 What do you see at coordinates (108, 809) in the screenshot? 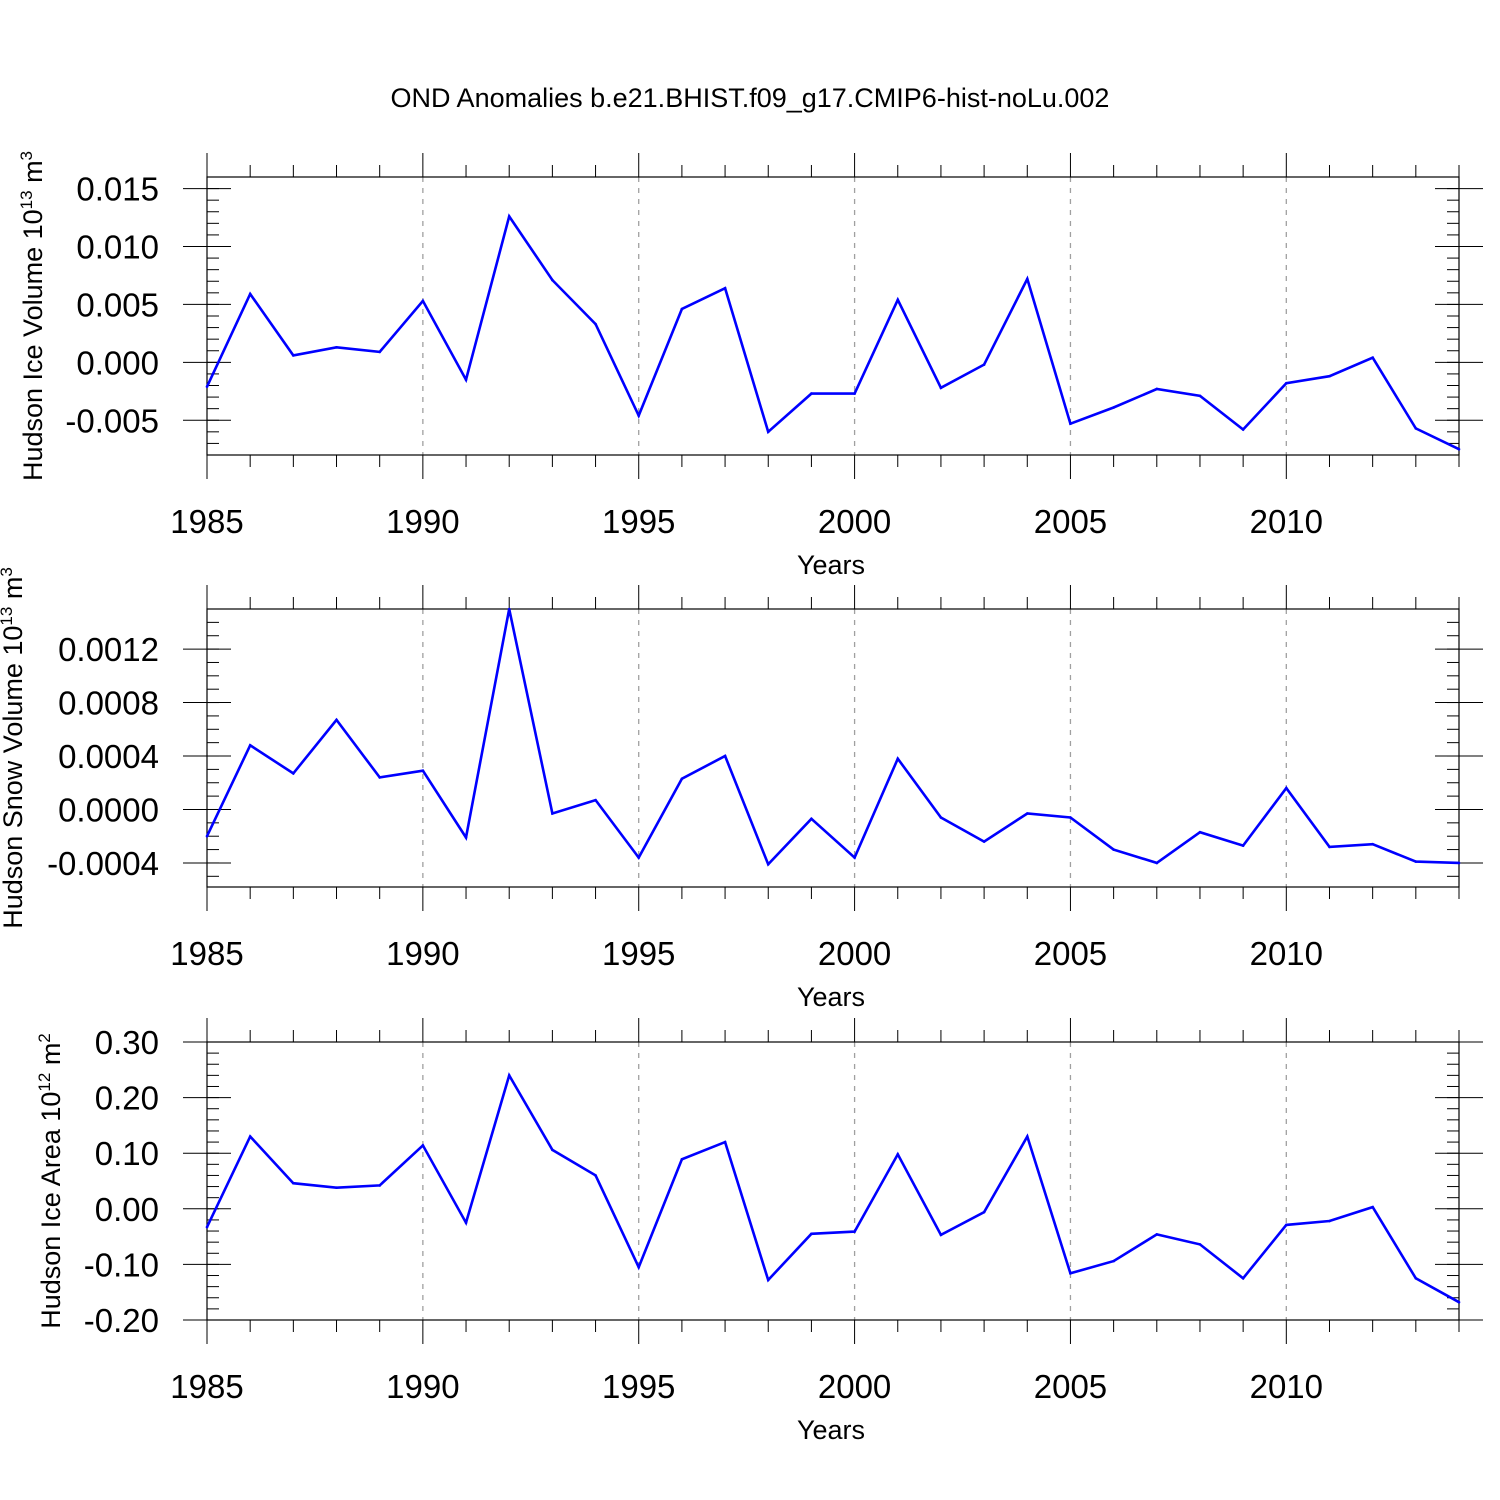
I see `y-tick-label: 0.0000` at bounding box center [108, 809].